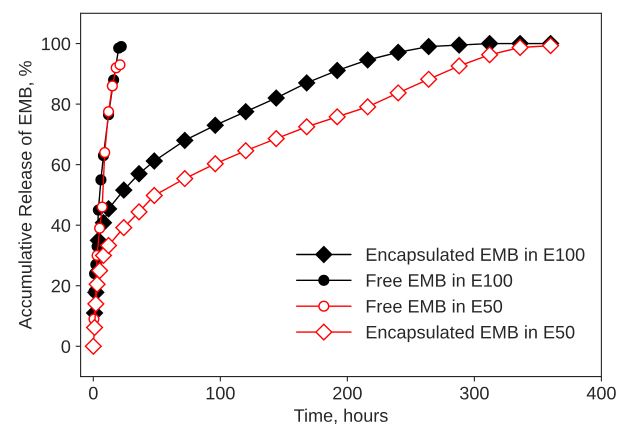 This screenshot has width=620, height=443. Describe the element at coordinates (61, 104) in the screenshot. I see `y-tick-label: 80` at that location.